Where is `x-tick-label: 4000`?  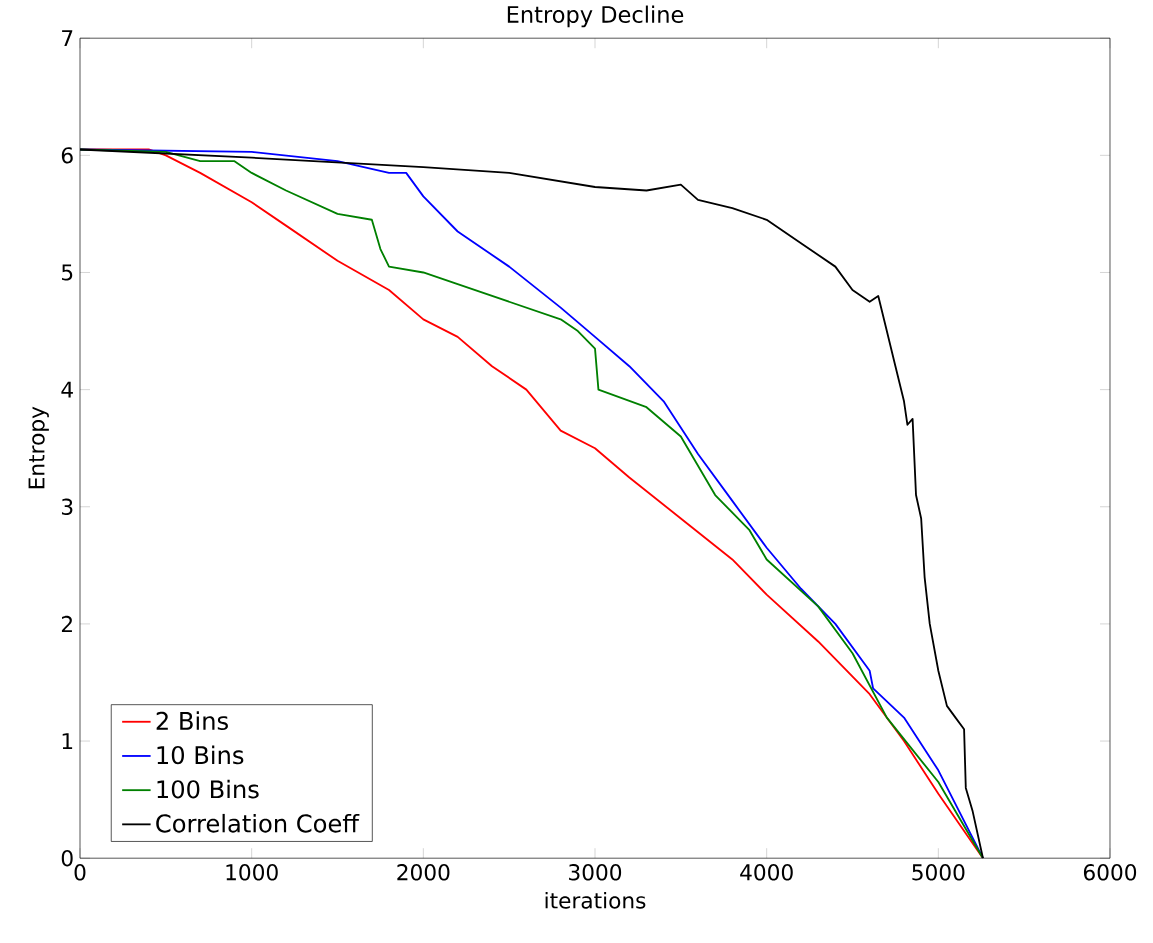
x-tick-label: 4000 is located at coordinates (766, 872).